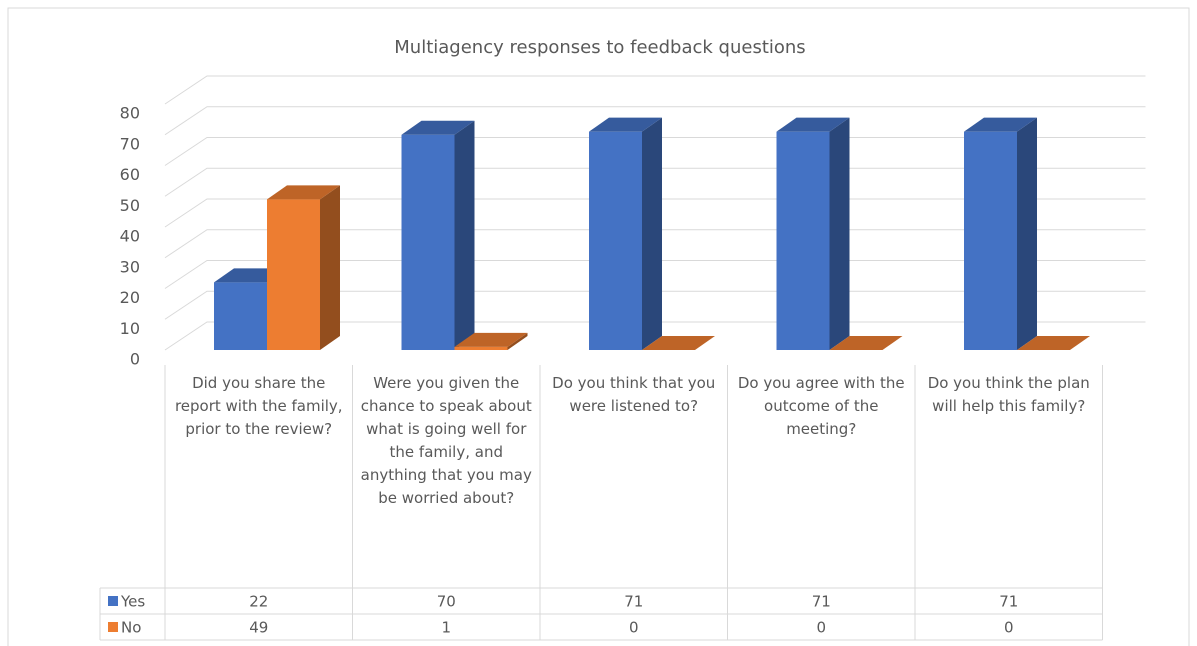 The image size is (1197, 646). Describe the element at coordinates (130, 266) in the screenshot. I see `y-tick-label: 30` at that location.